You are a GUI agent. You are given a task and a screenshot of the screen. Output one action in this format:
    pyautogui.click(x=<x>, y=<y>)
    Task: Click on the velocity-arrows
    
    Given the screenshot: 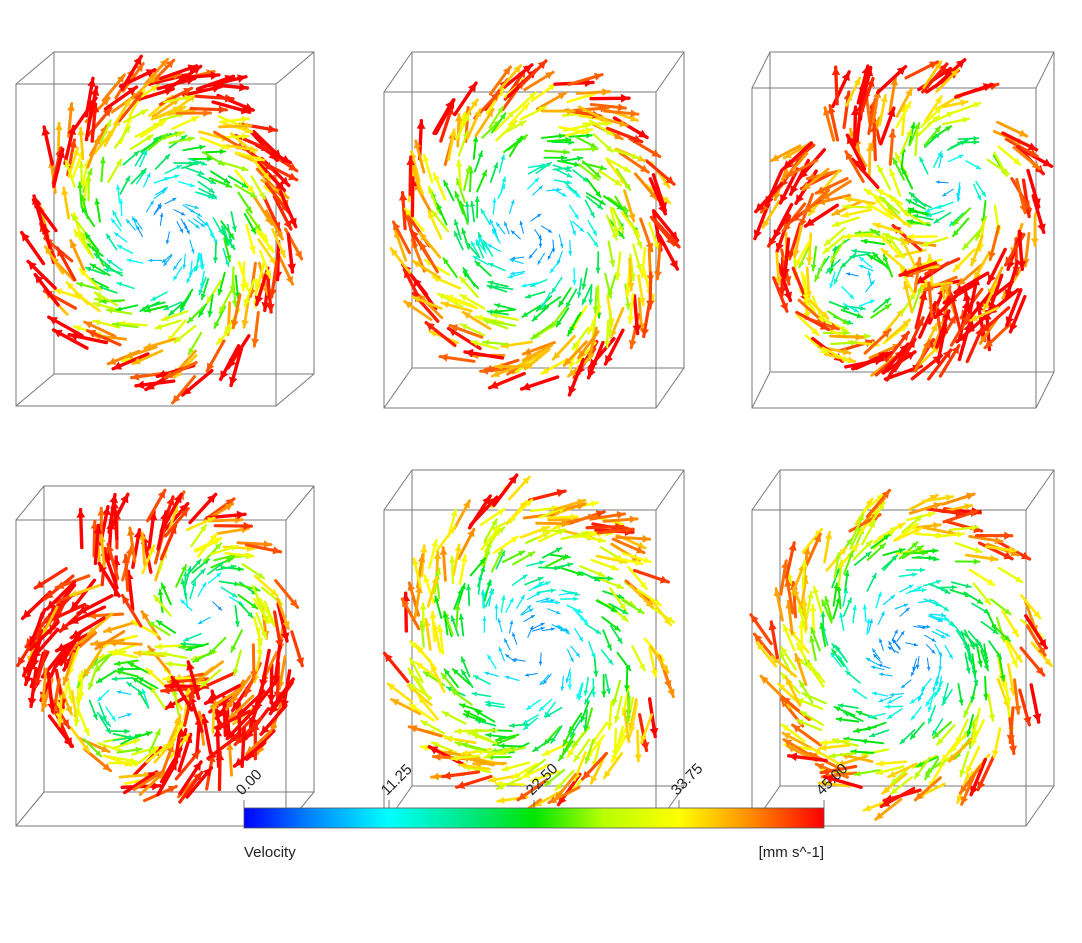 What is the action you would take?
    pyautogui.click(x=161, y=229)
    